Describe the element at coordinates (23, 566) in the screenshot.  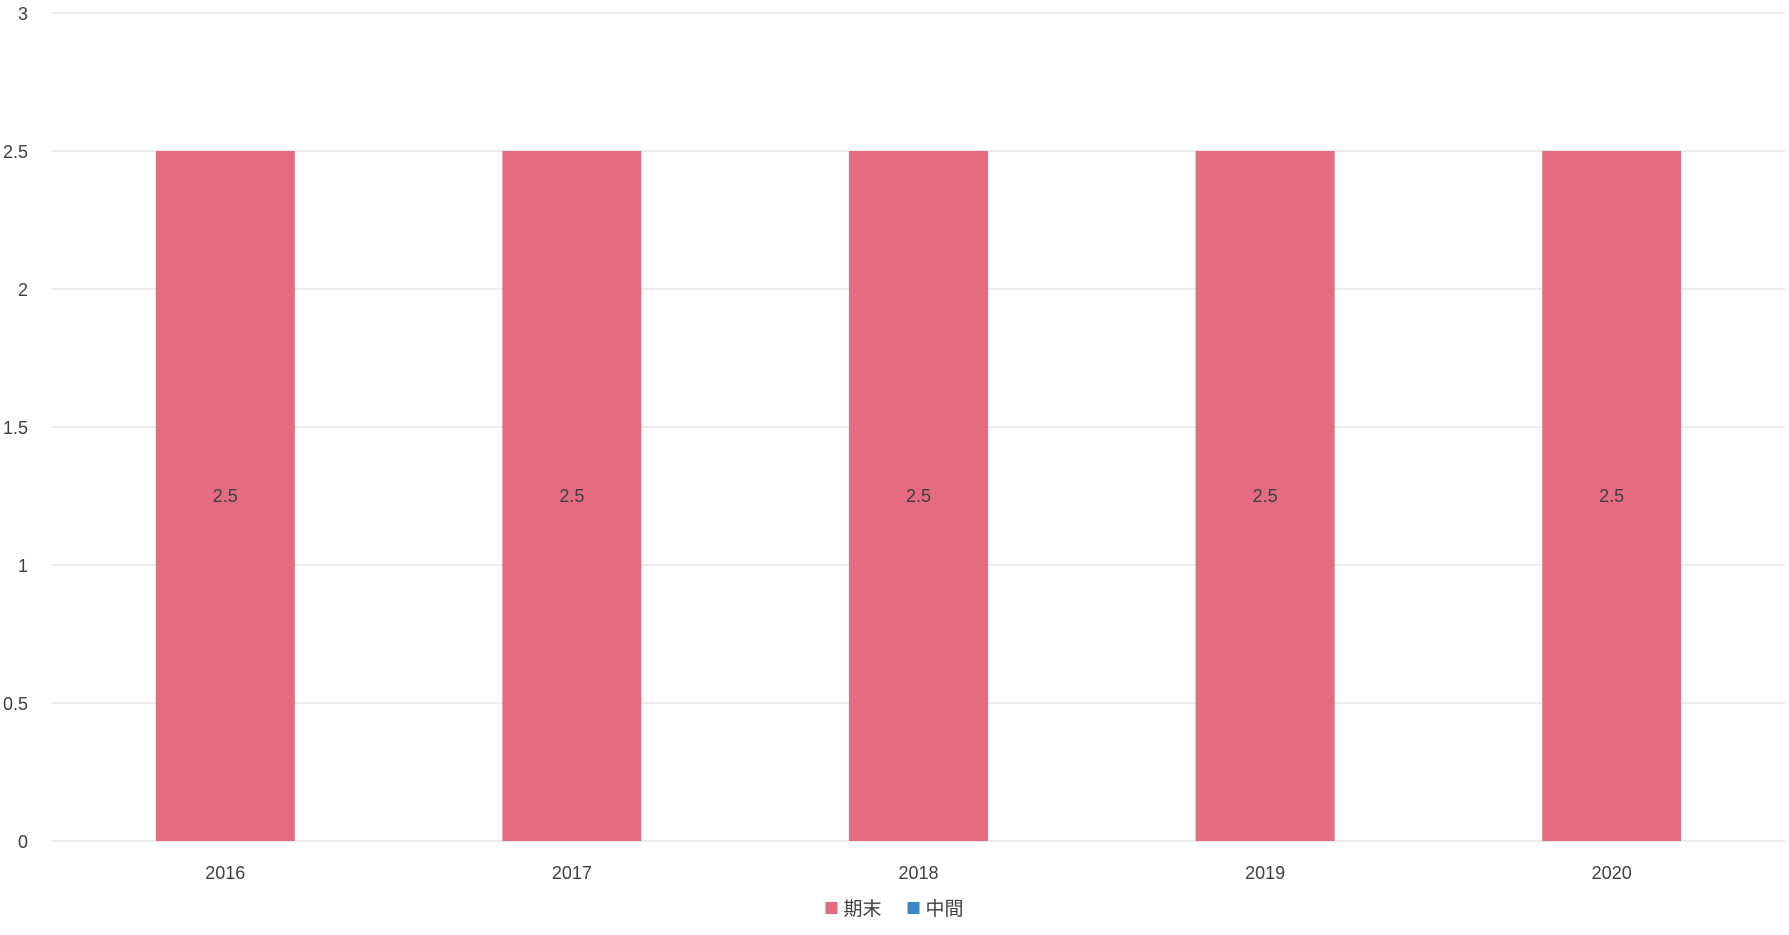
I see `y-tick-label: 1` at that location.